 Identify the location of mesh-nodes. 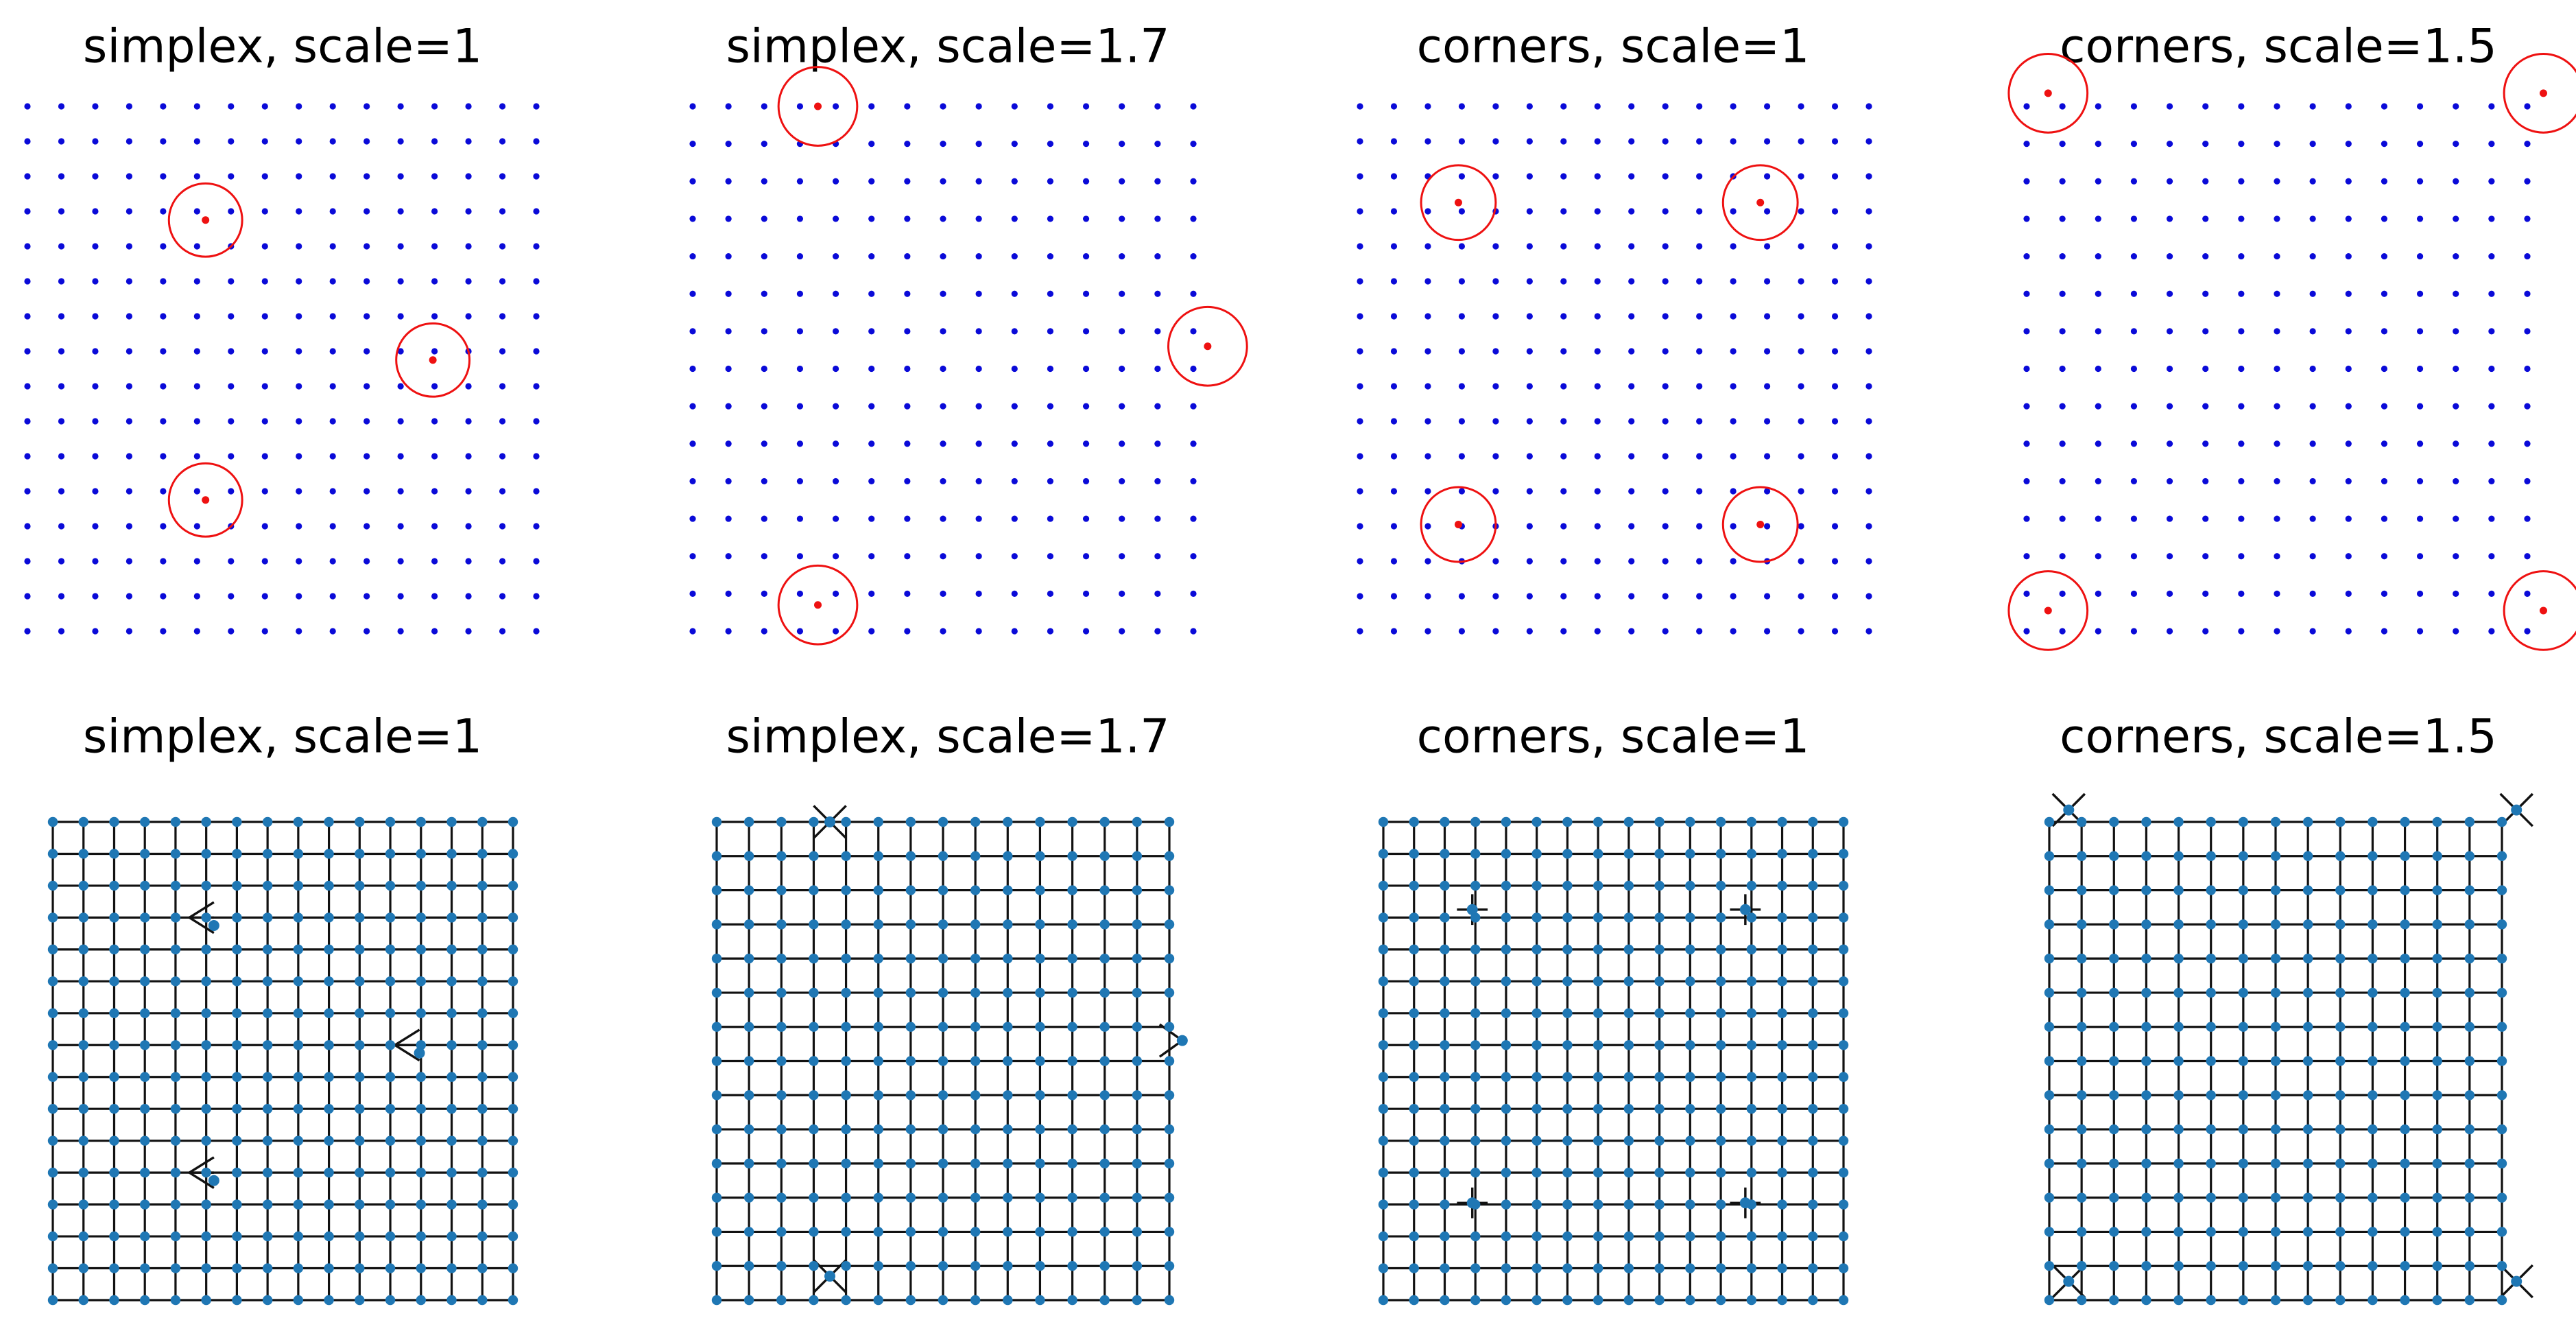
(949, 1061).